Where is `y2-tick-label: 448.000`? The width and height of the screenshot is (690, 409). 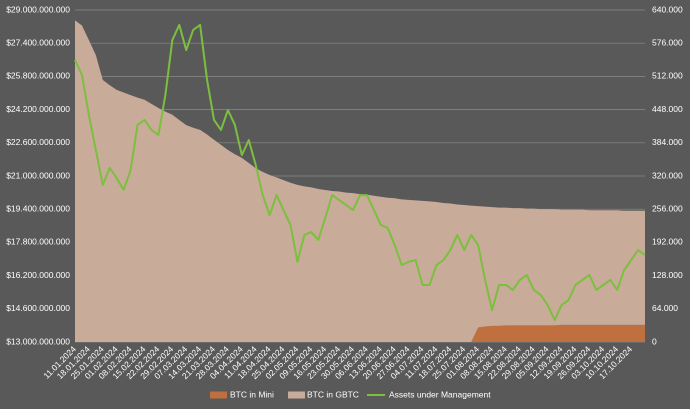
y2-tick-label: 448.000 is located at coordinates (667, 109).